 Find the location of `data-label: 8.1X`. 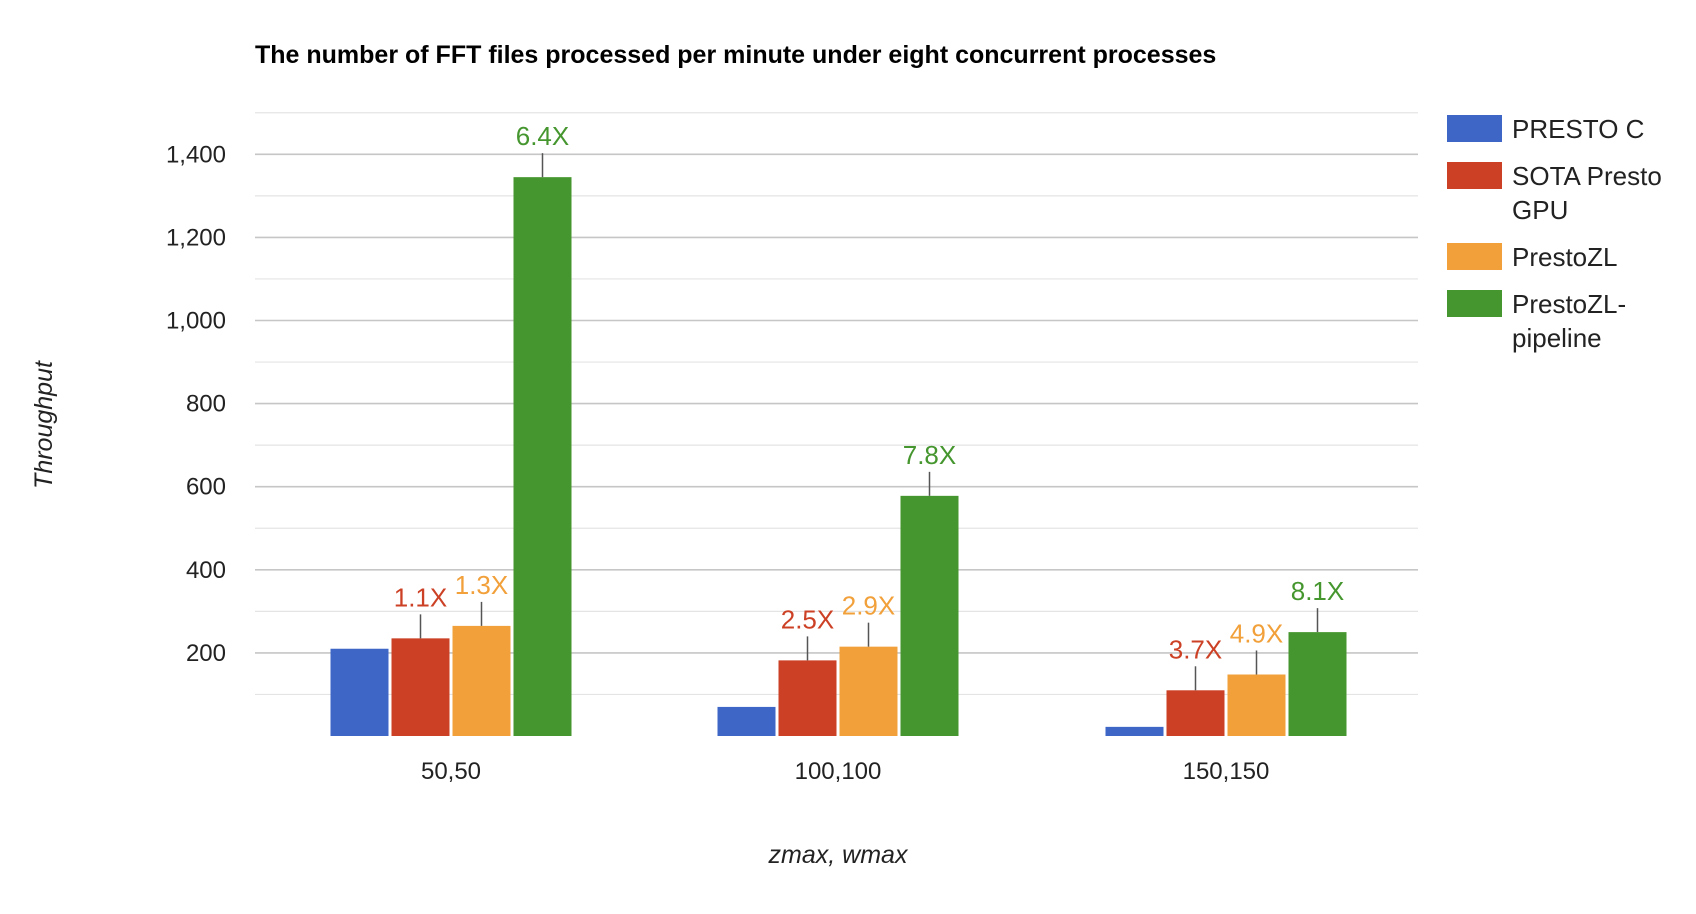

data-label: 8.1X is located at coordinates (1318, 591).